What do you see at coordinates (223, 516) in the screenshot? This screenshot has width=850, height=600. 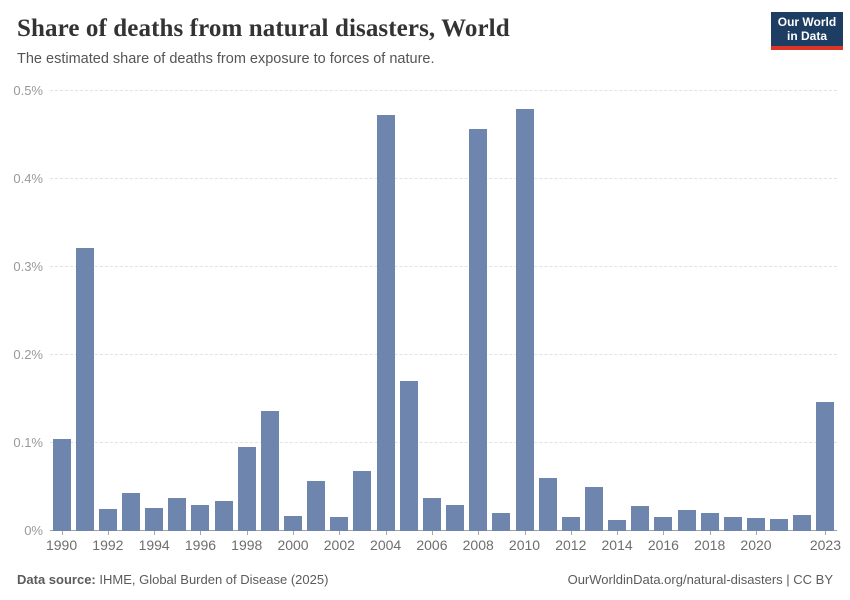 I see `bar-1997` at bounding box center [223, 516].